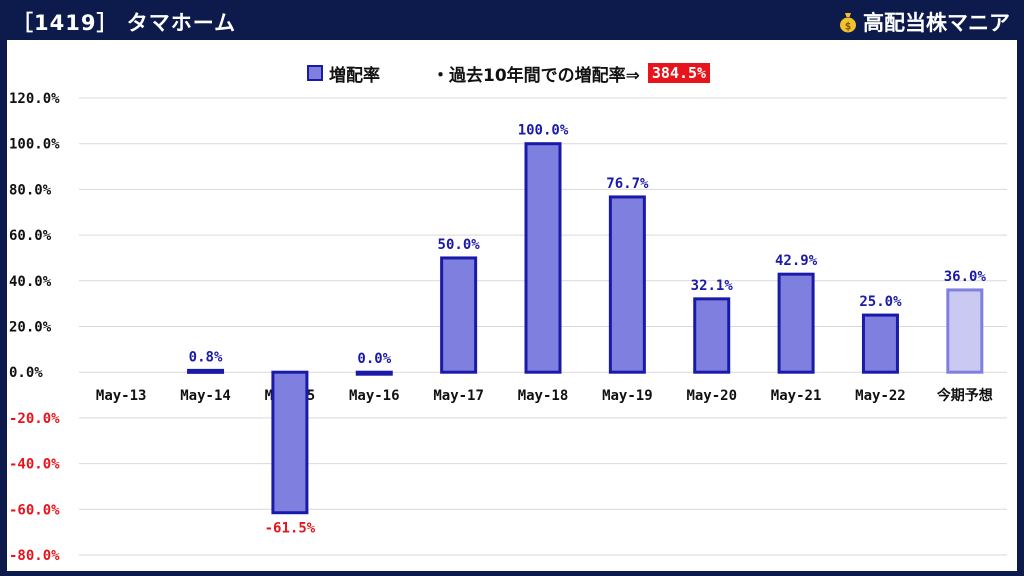 This screenshot has height=576, width=1024. What do you see at coordinates (30, 190) in the screenshot?
I see `y-tick-label: 80.0%` at bounding box center [30, 190].